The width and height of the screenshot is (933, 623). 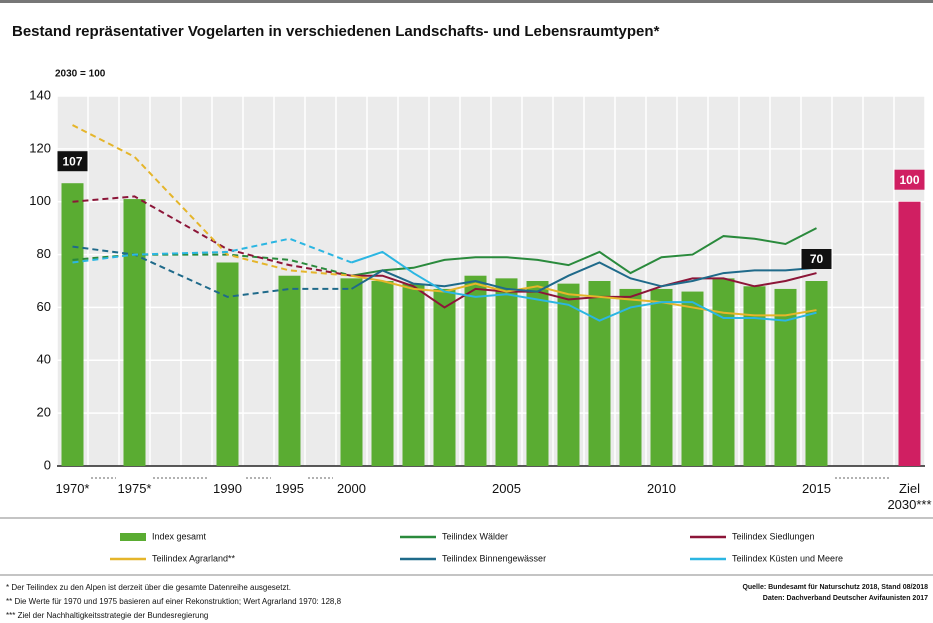 I want to click on x-tick-label: 1975*, so click(x=135, y=488).